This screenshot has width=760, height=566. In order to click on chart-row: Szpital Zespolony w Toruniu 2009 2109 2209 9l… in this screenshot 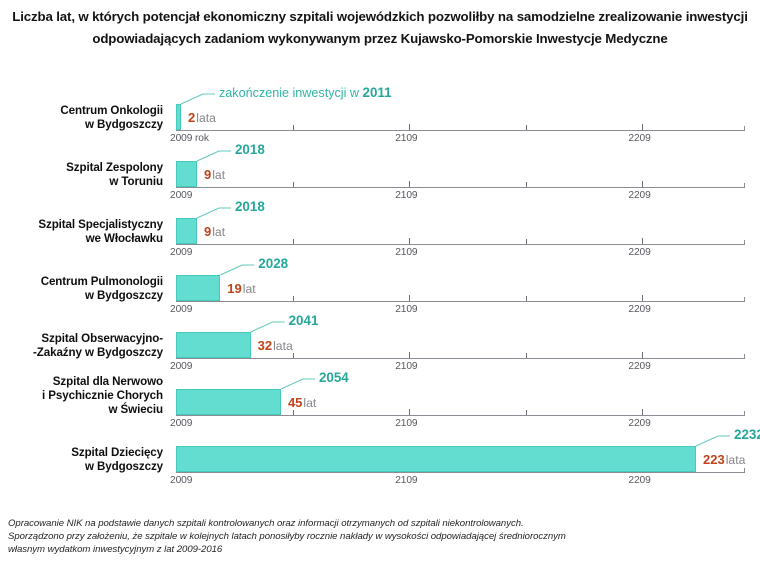, I will do `click(380, 172)`.